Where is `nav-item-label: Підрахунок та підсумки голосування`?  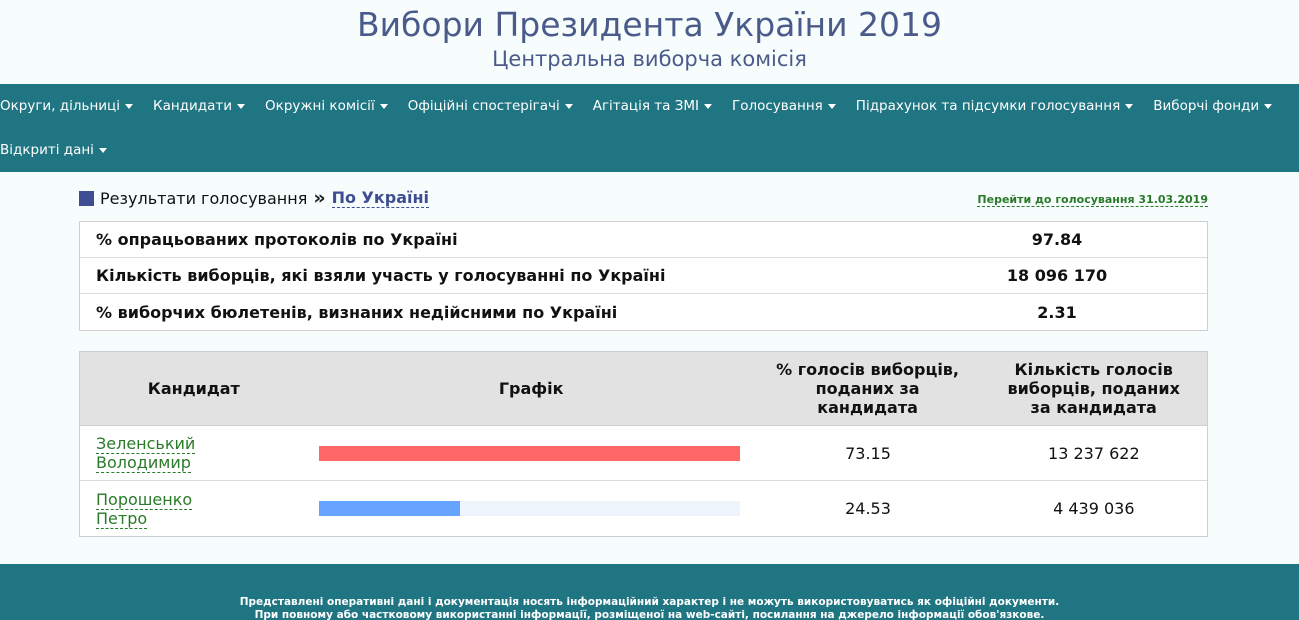 nav-item-label: Підрахунок та підсумки голосування is located at coordinates (988, 106).